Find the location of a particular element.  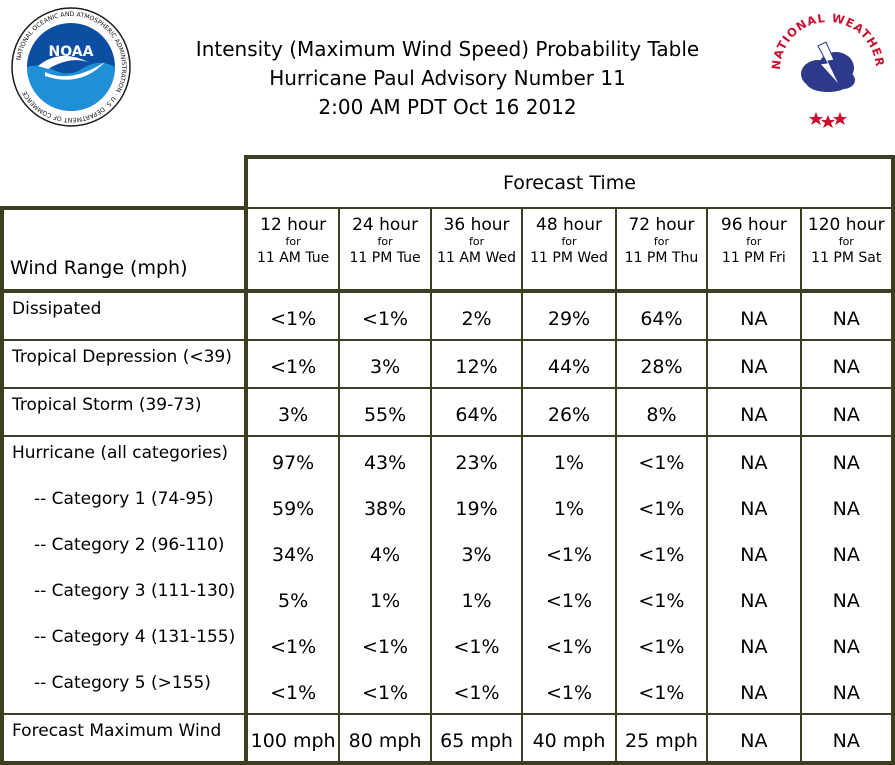

column-header: 36 hour for 11 AM Wed is located at coordinates (476, 249).